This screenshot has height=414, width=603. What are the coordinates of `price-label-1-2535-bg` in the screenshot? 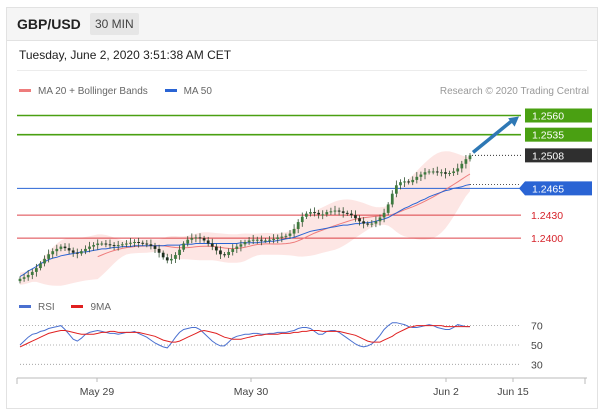 It's located at (558, 134).